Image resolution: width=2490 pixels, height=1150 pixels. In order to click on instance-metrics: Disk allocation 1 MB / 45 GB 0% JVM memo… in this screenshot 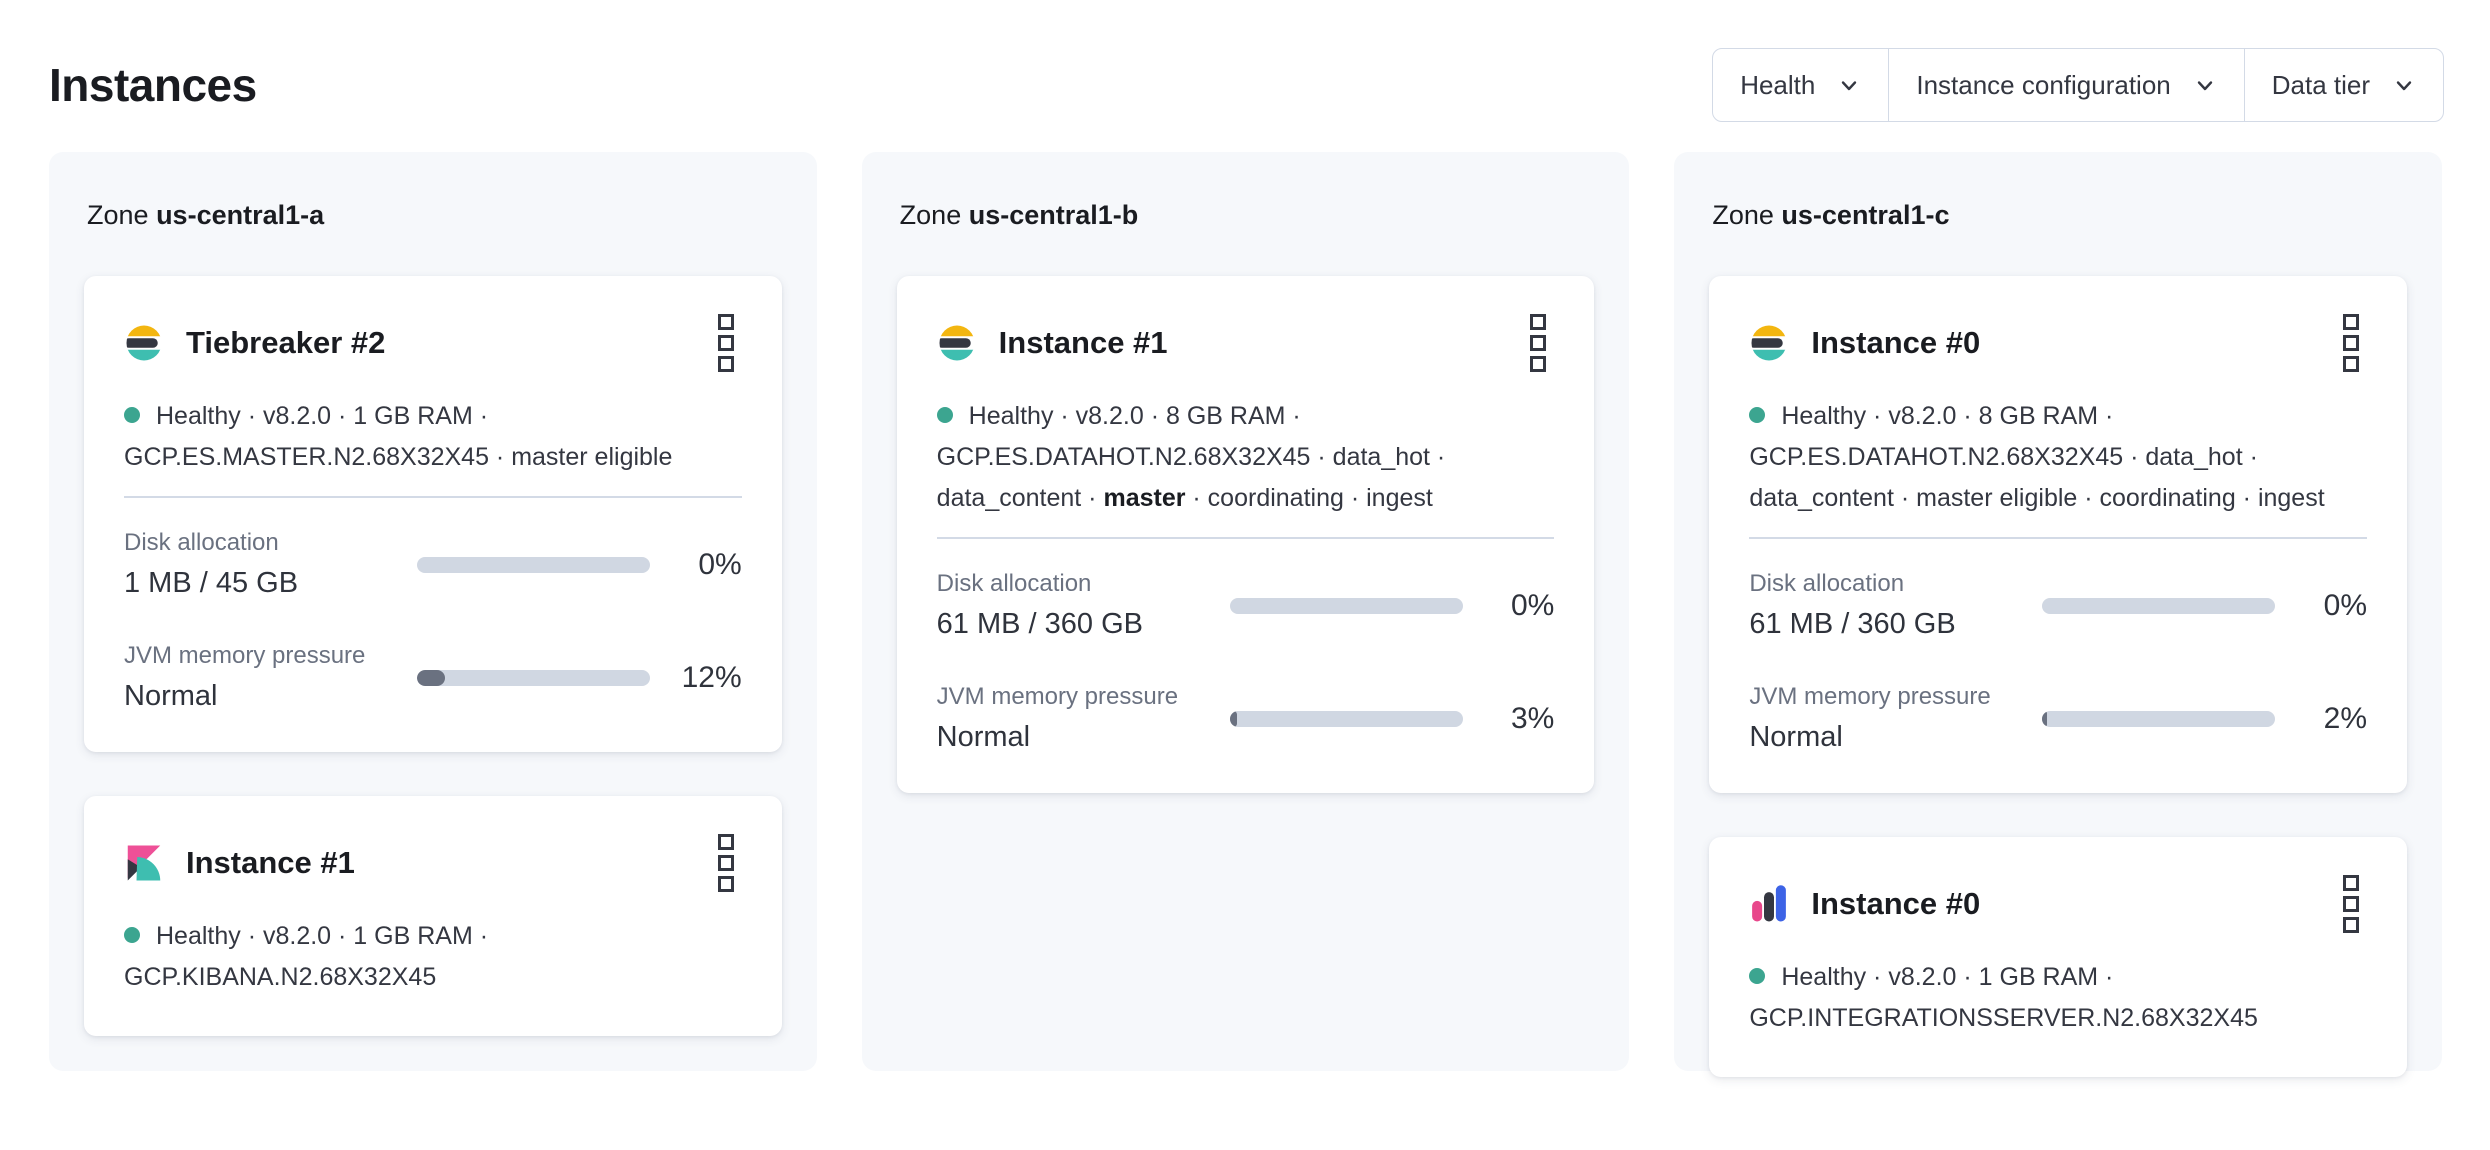, I will do `click(433, 621)`.